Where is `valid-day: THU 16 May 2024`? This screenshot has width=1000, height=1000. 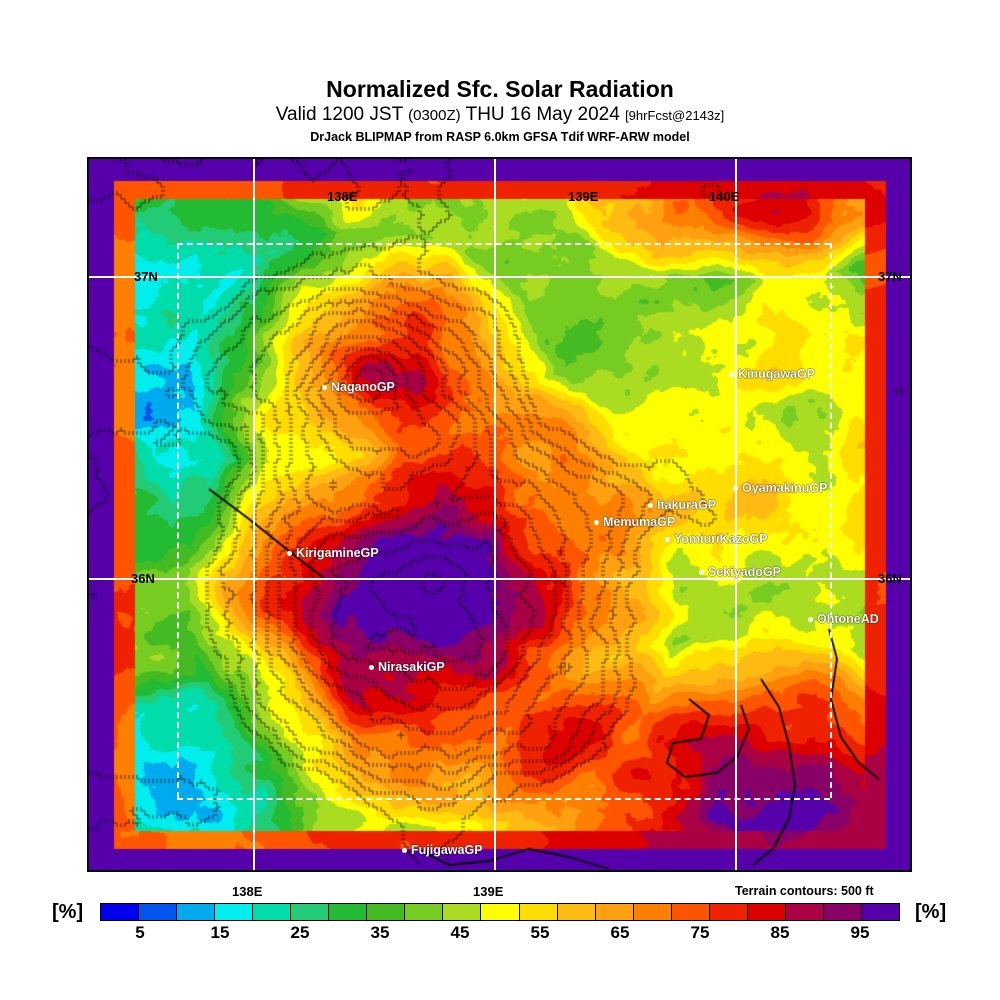
valid-day: THU 16 May 2024 is located at coordinates (542, 114).